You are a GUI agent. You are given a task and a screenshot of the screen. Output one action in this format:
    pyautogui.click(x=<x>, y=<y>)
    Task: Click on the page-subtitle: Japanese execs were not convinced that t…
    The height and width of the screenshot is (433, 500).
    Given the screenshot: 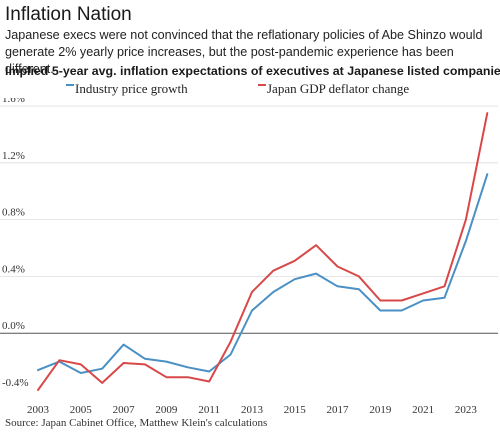 What is the action you would take?
    pyautogui.click(x=244, y=52)
    